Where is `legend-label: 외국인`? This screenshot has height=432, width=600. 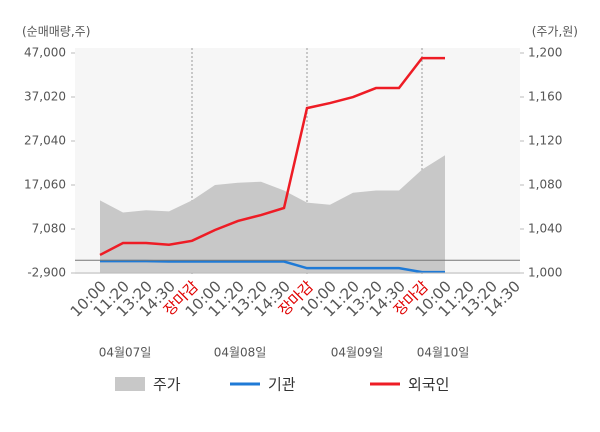 legend-label: 외국인 is located at coordinates (428, 385).